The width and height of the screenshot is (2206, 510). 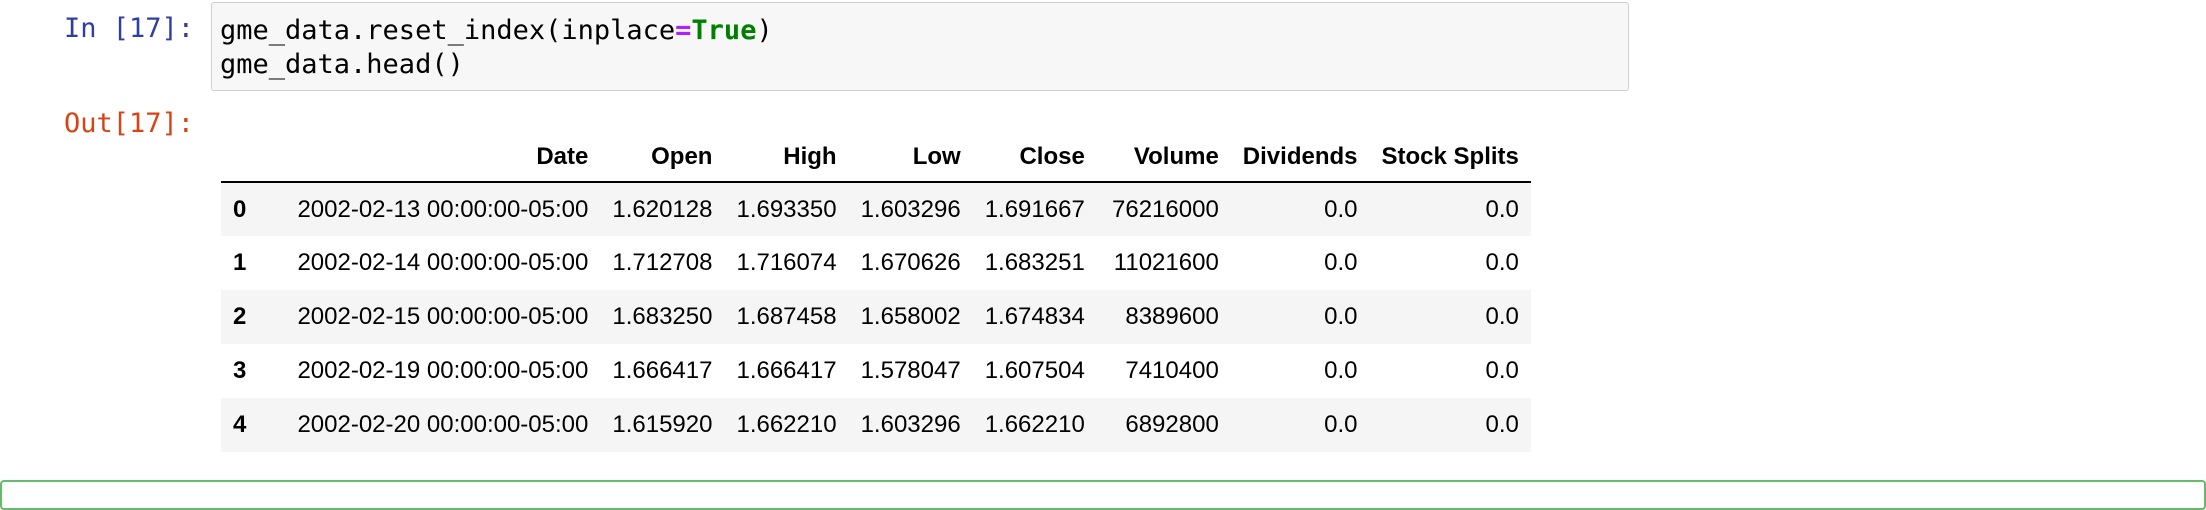 What do you see at coordinates (786, 370) in the screenshot?
I see `cell-high: 1.666417` at bounding box center [786, 370].